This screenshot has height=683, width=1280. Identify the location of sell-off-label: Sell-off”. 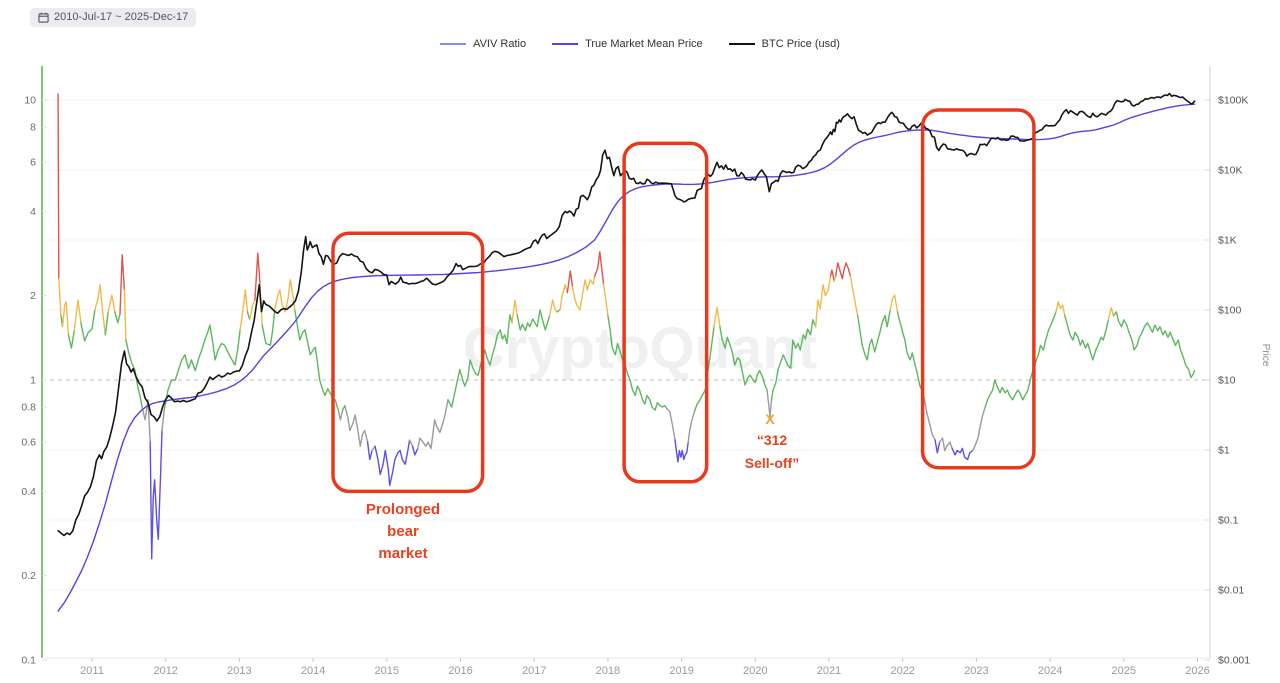
(772, 463).